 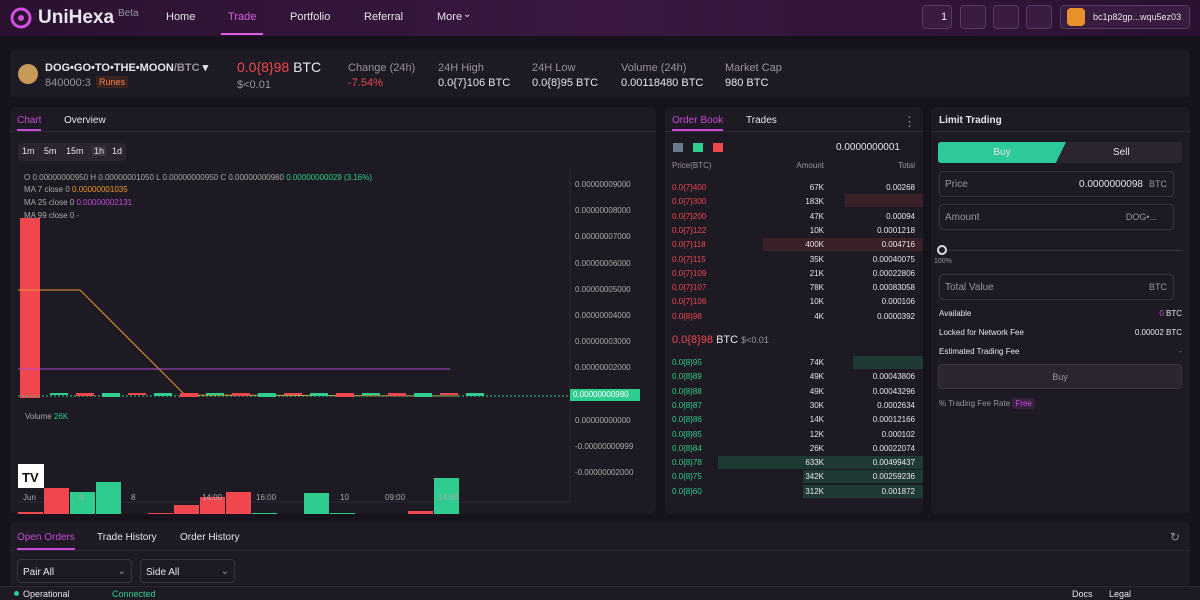 What do you see at coordinates (1170, 313) in the screenshot?
I see `available: 0 BTC` at bounding box center [1170, 313].